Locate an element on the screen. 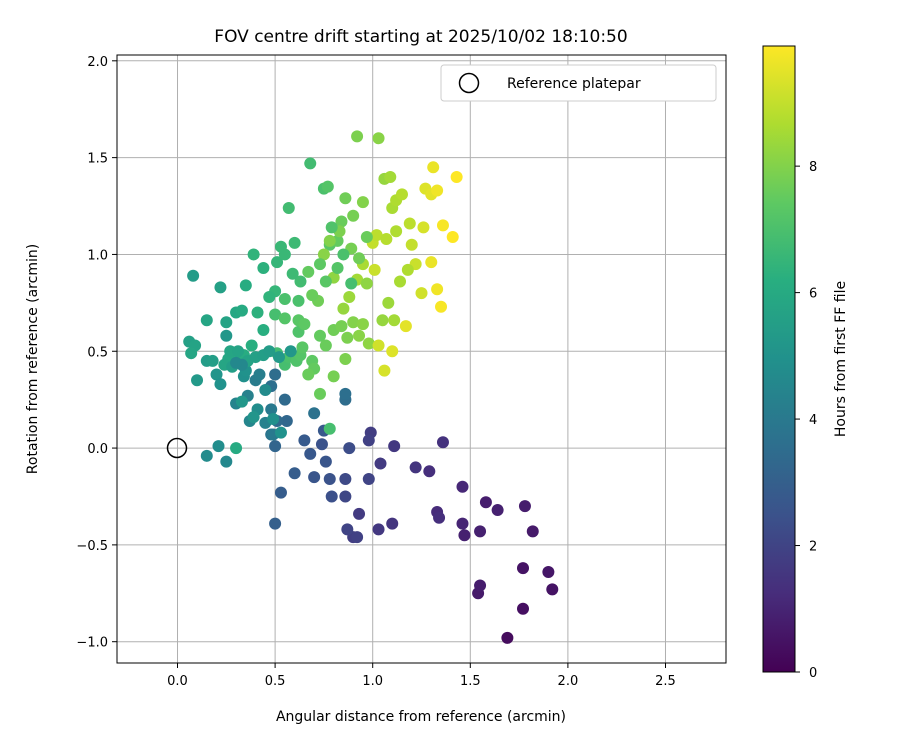 This screenshot has height=750, width=900. colorbar-label: Hours from first FF file is located at coordinates (841, 359).